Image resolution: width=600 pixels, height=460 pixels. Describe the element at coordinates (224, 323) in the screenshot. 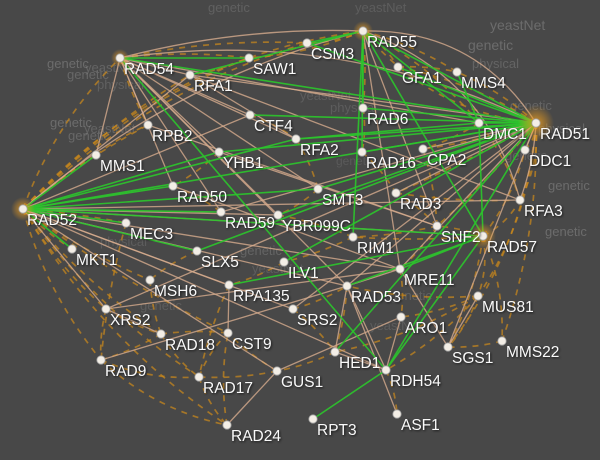

I see `edge-physical-interaction-RAD53-RAD9` at that location.